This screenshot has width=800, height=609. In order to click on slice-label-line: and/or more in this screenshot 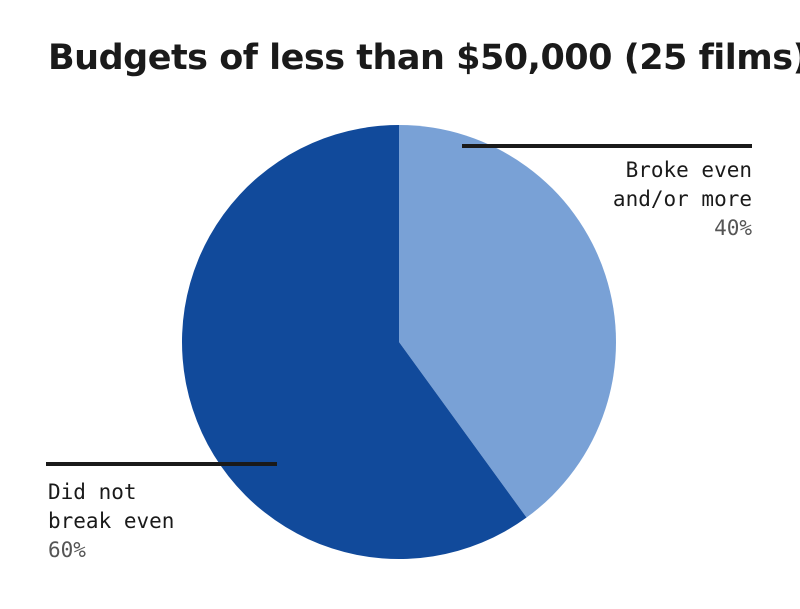, I will do `click(682, 199)`.